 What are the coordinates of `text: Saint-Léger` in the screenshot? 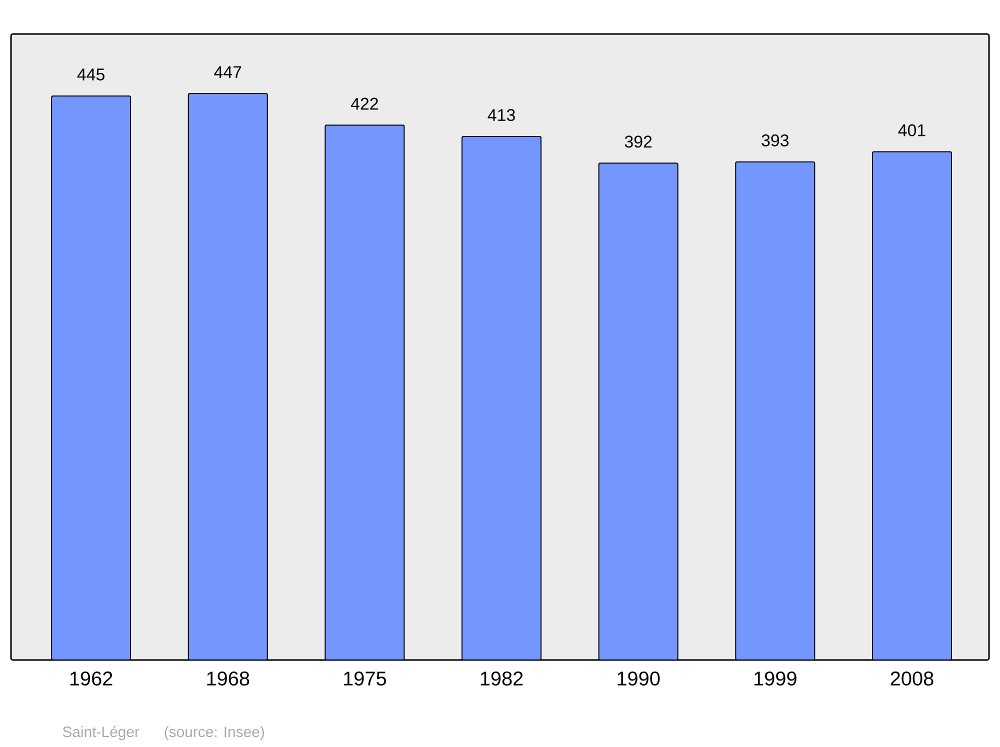 It's located at (101, 733).